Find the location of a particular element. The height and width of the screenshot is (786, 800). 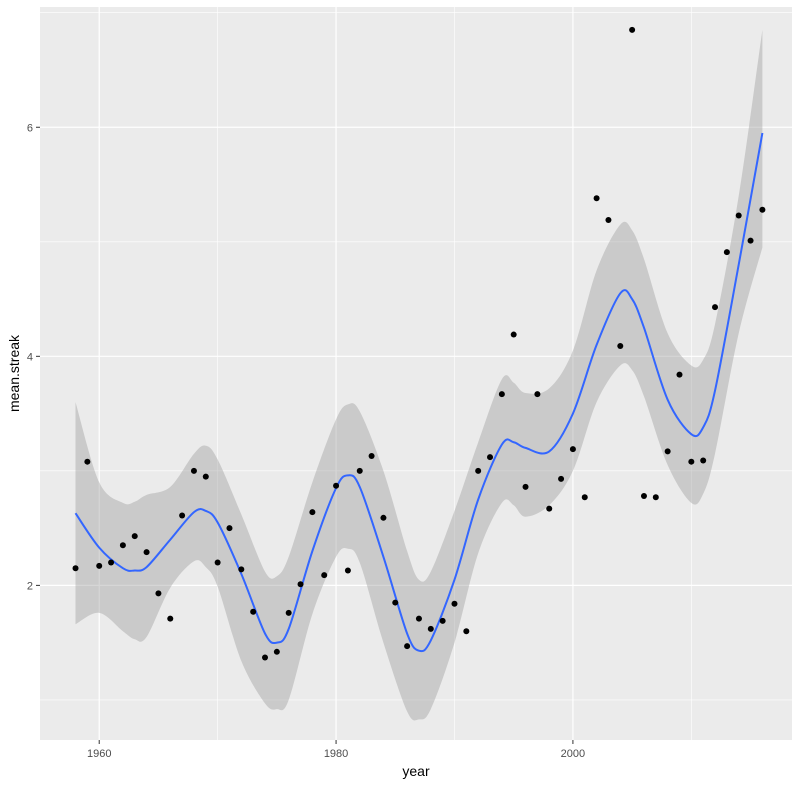

y-axis-title: mean.streak is located at coordinates (14, 373).